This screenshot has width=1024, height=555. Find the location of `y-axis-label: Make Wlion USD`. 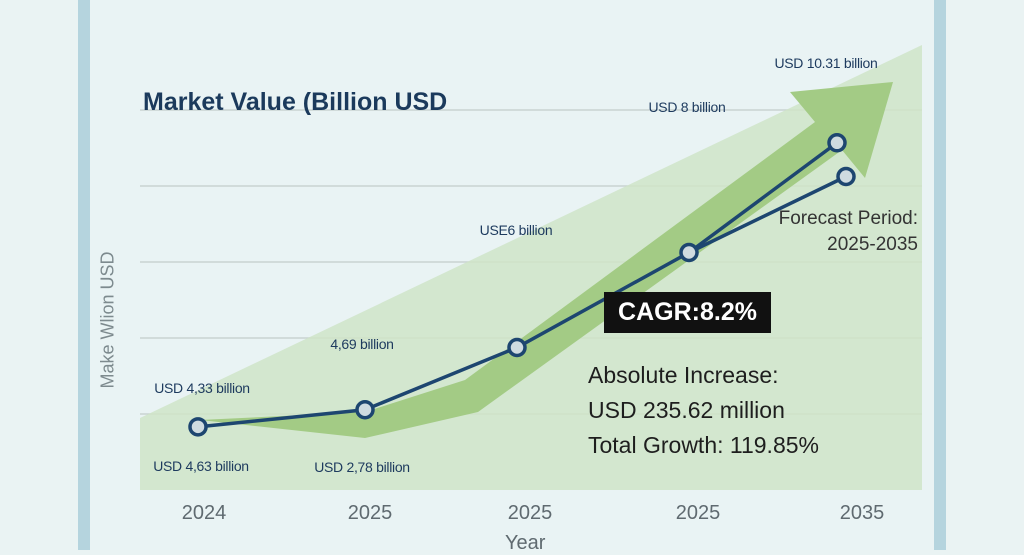

y-axis-label: Make Wlion USD is located at coordinates (107, 320).